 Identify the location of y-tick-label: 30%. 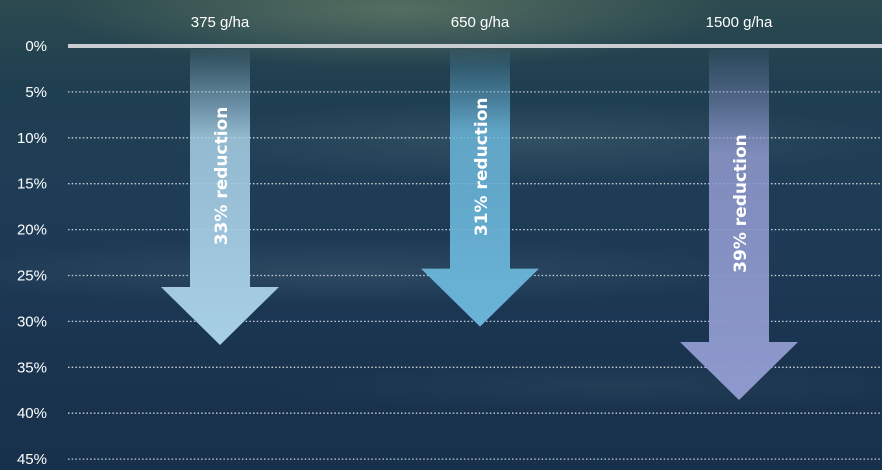
(32, 321).